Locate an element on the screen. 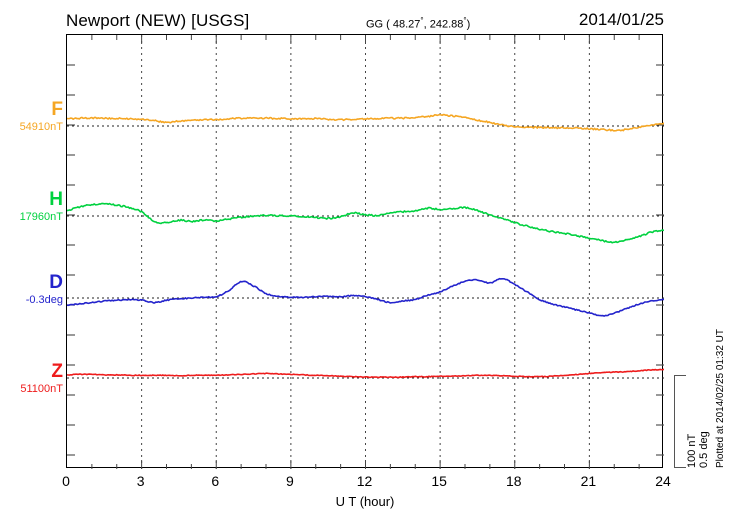 The height and width of the screenshot is (520, 730). x-tick-label-6: 6 is located at coordinates (215, 481).